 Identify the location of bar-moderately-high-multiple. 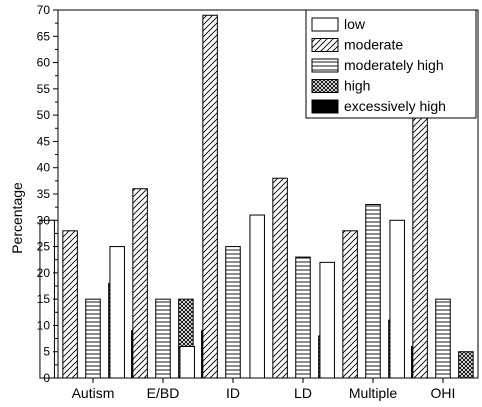
(373, 291).